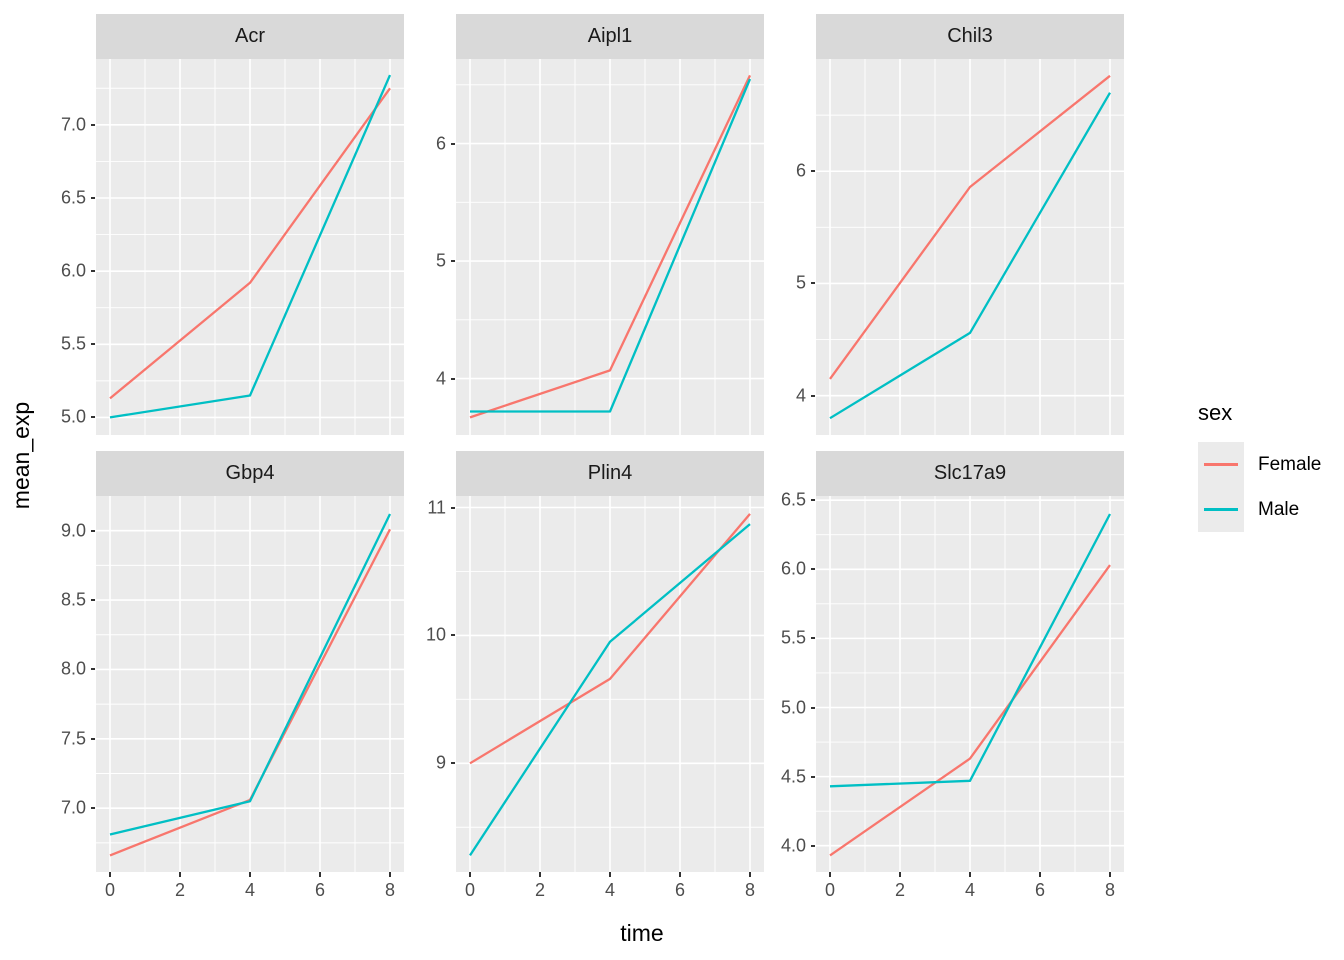  I want to click on legend: sex Female Male, so click(1263, 480).